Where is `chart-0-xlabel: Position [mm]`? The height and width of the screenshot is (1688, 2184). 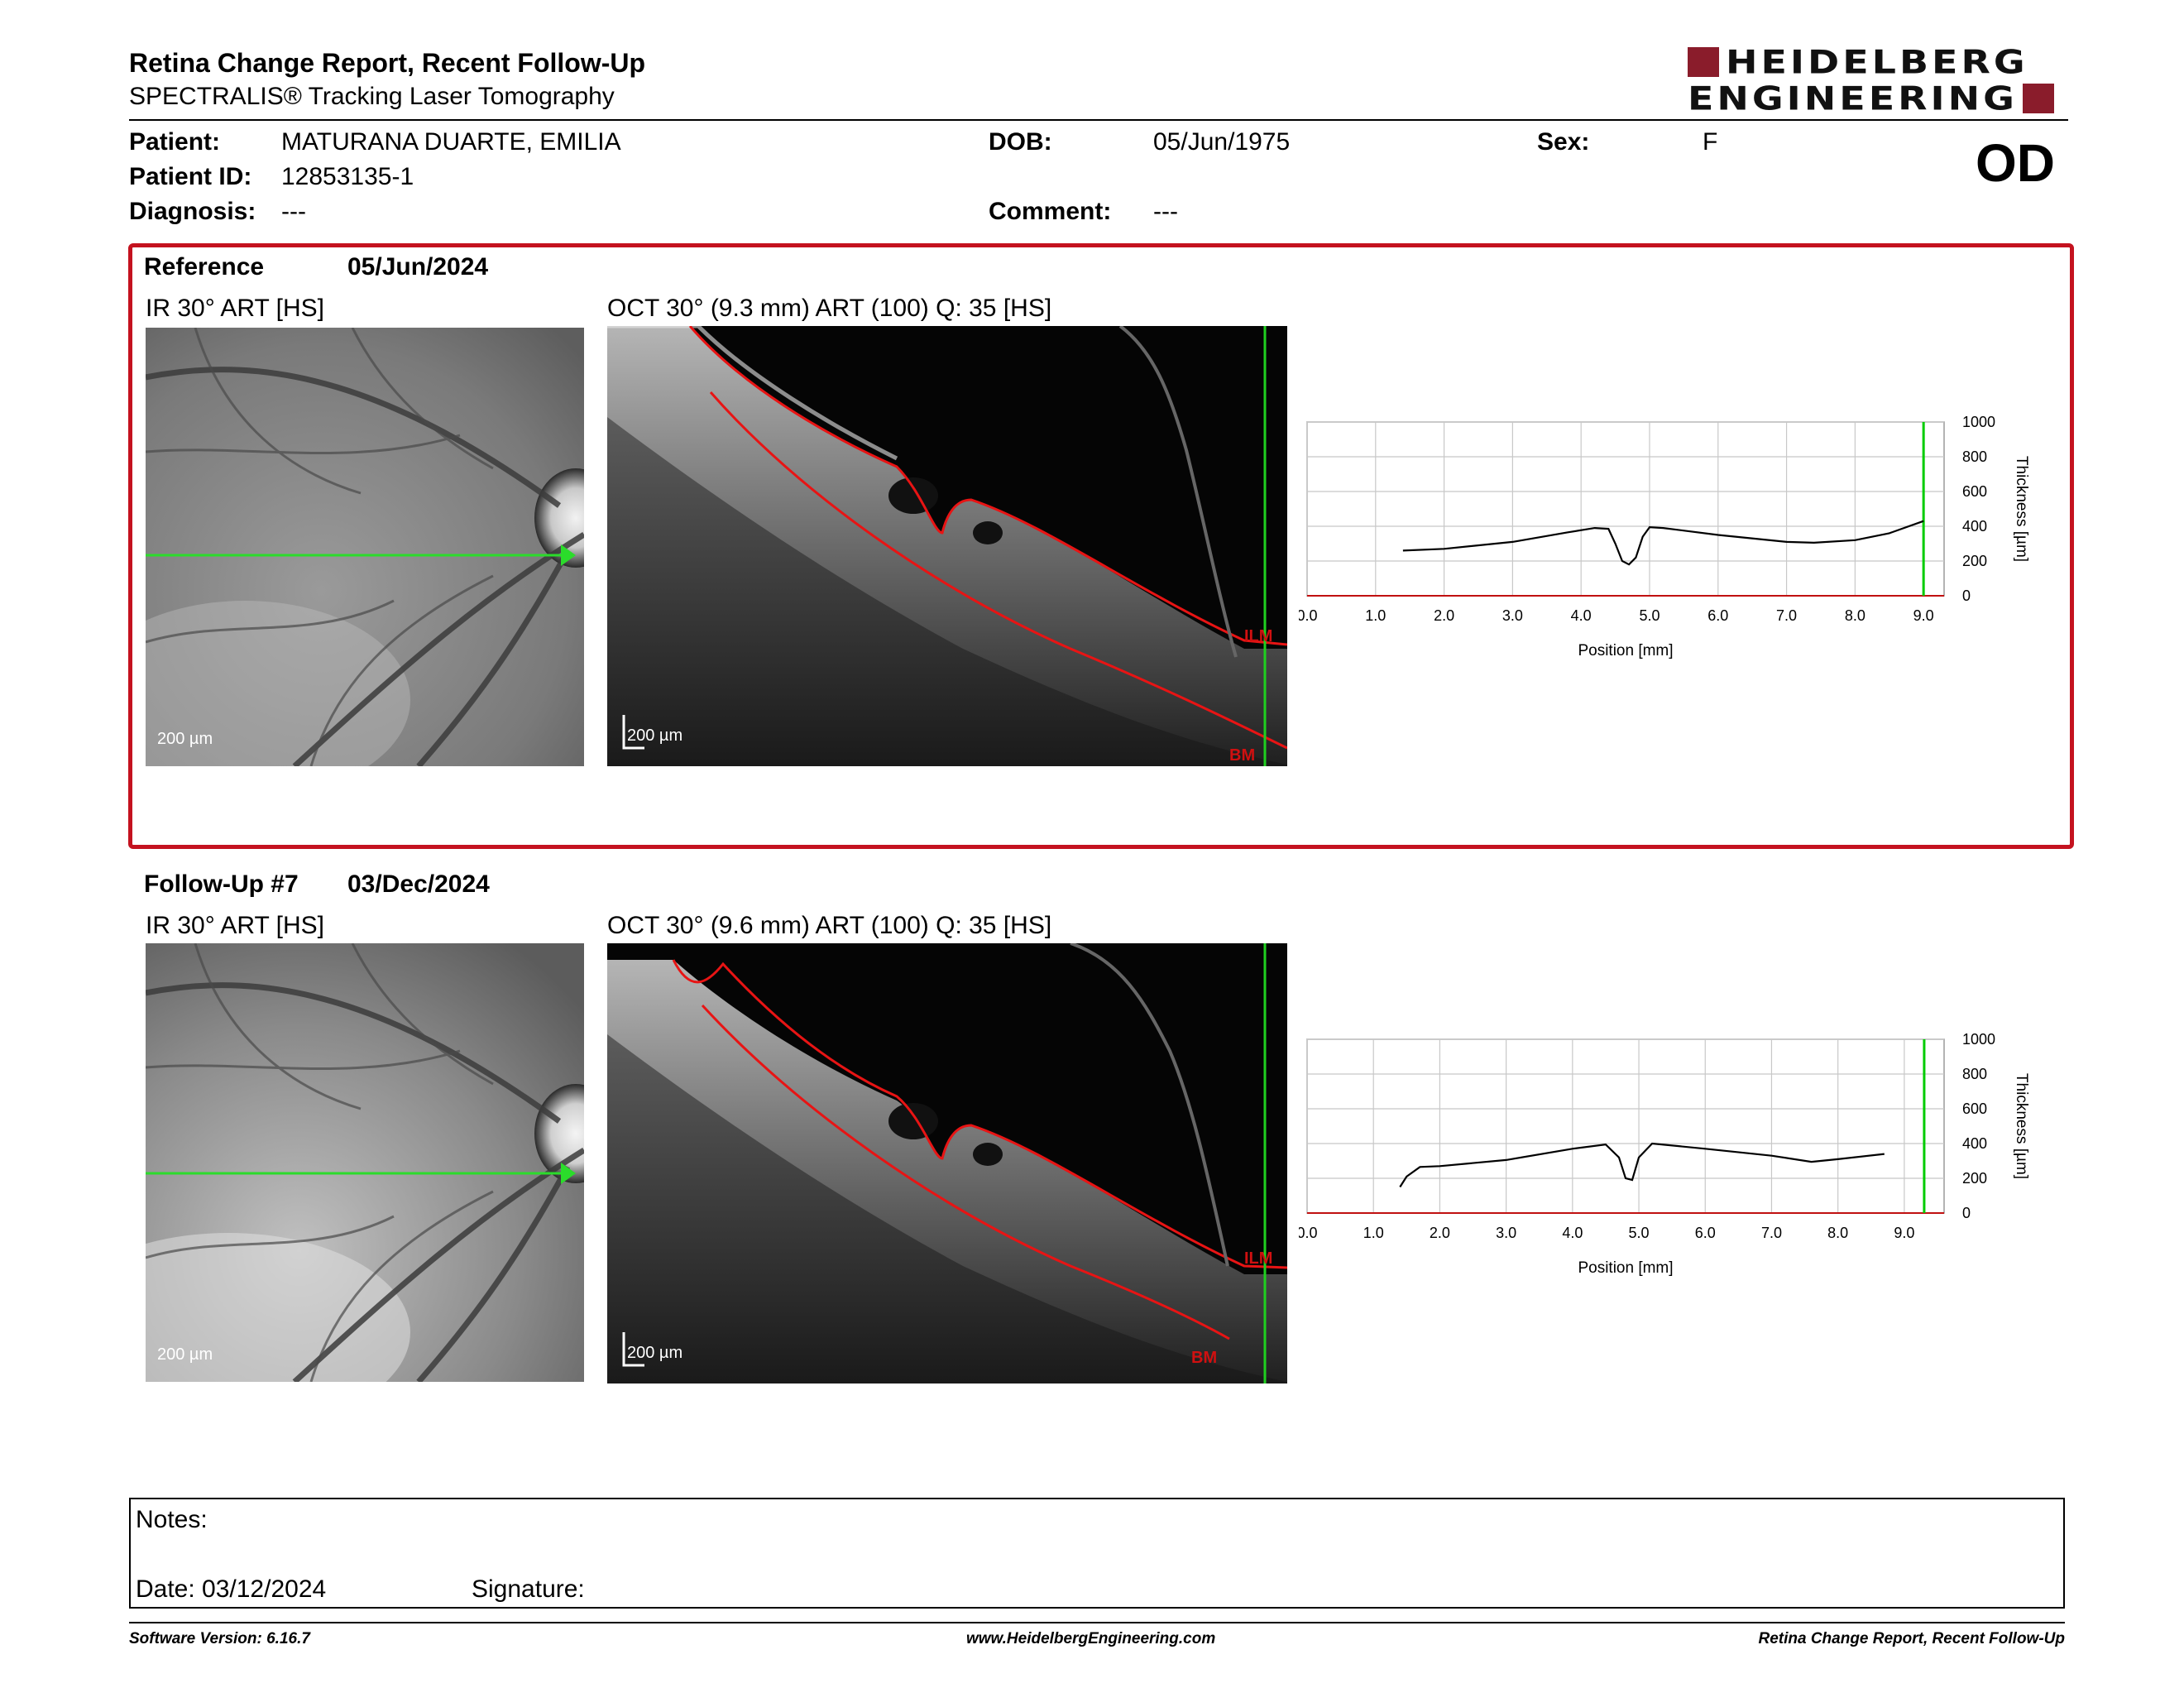
chart-0-xlabel: Position [mm] is located at coordinates (1625, 650).